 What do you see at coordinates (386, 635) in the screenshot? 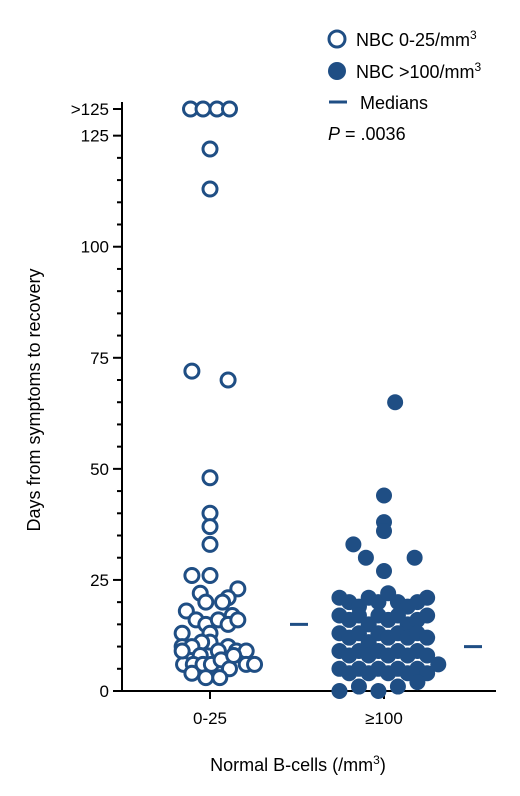
I see `median-lines` at bounding box center [386, 635].